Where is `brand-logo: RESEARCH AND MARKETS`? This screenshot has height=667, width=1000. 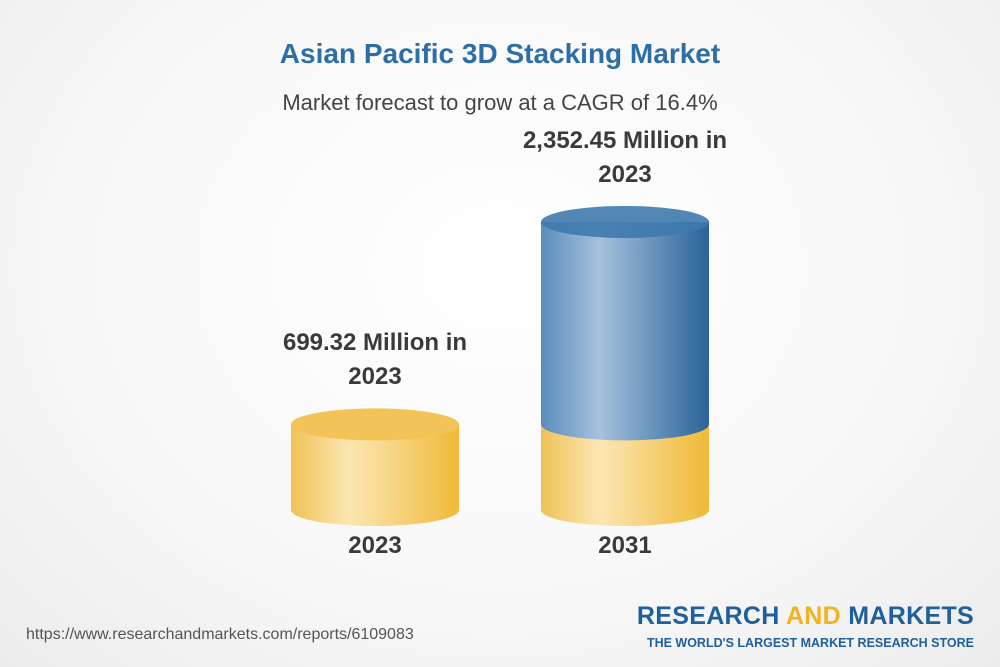
brand-logo: RESEARCH AND MARKETS is located at coordinates (805, 616).